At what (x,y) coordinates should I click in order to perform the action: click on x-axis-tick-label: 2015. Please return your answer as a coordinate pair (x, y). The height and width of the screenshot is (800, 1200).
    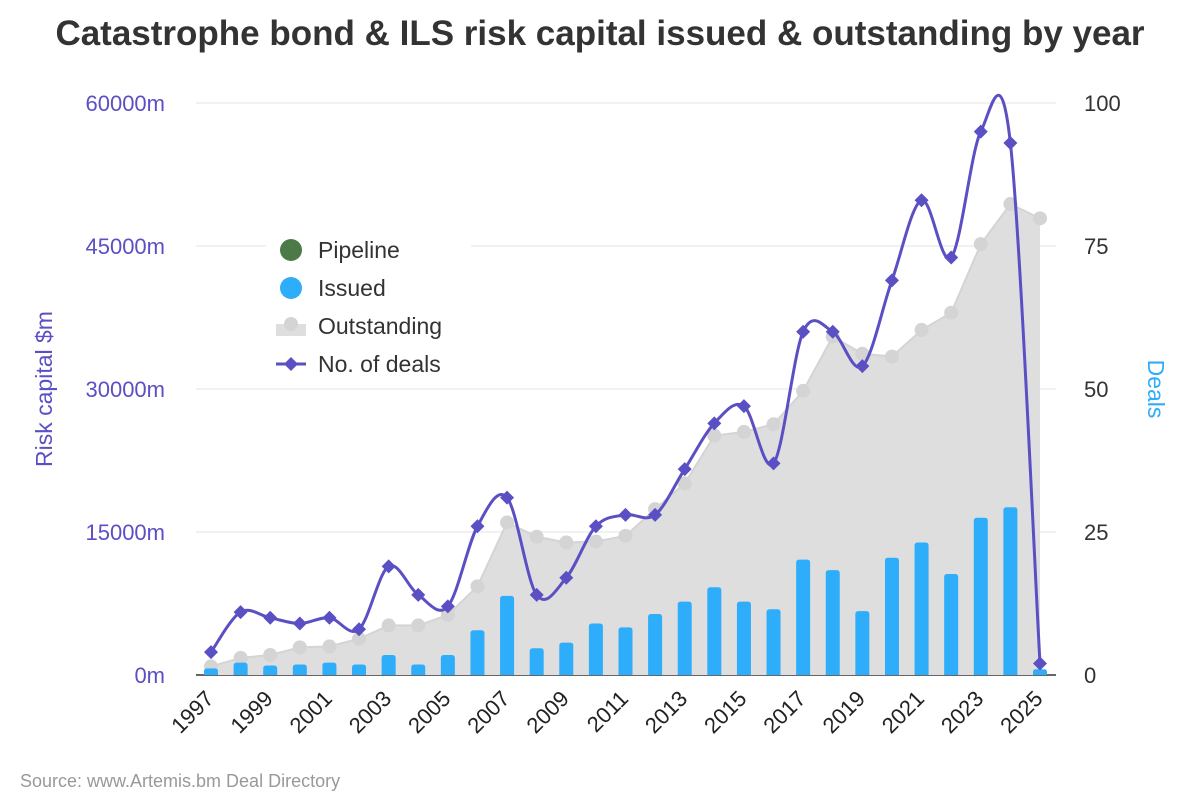
    Looking at the image, I should click on (725, 712).